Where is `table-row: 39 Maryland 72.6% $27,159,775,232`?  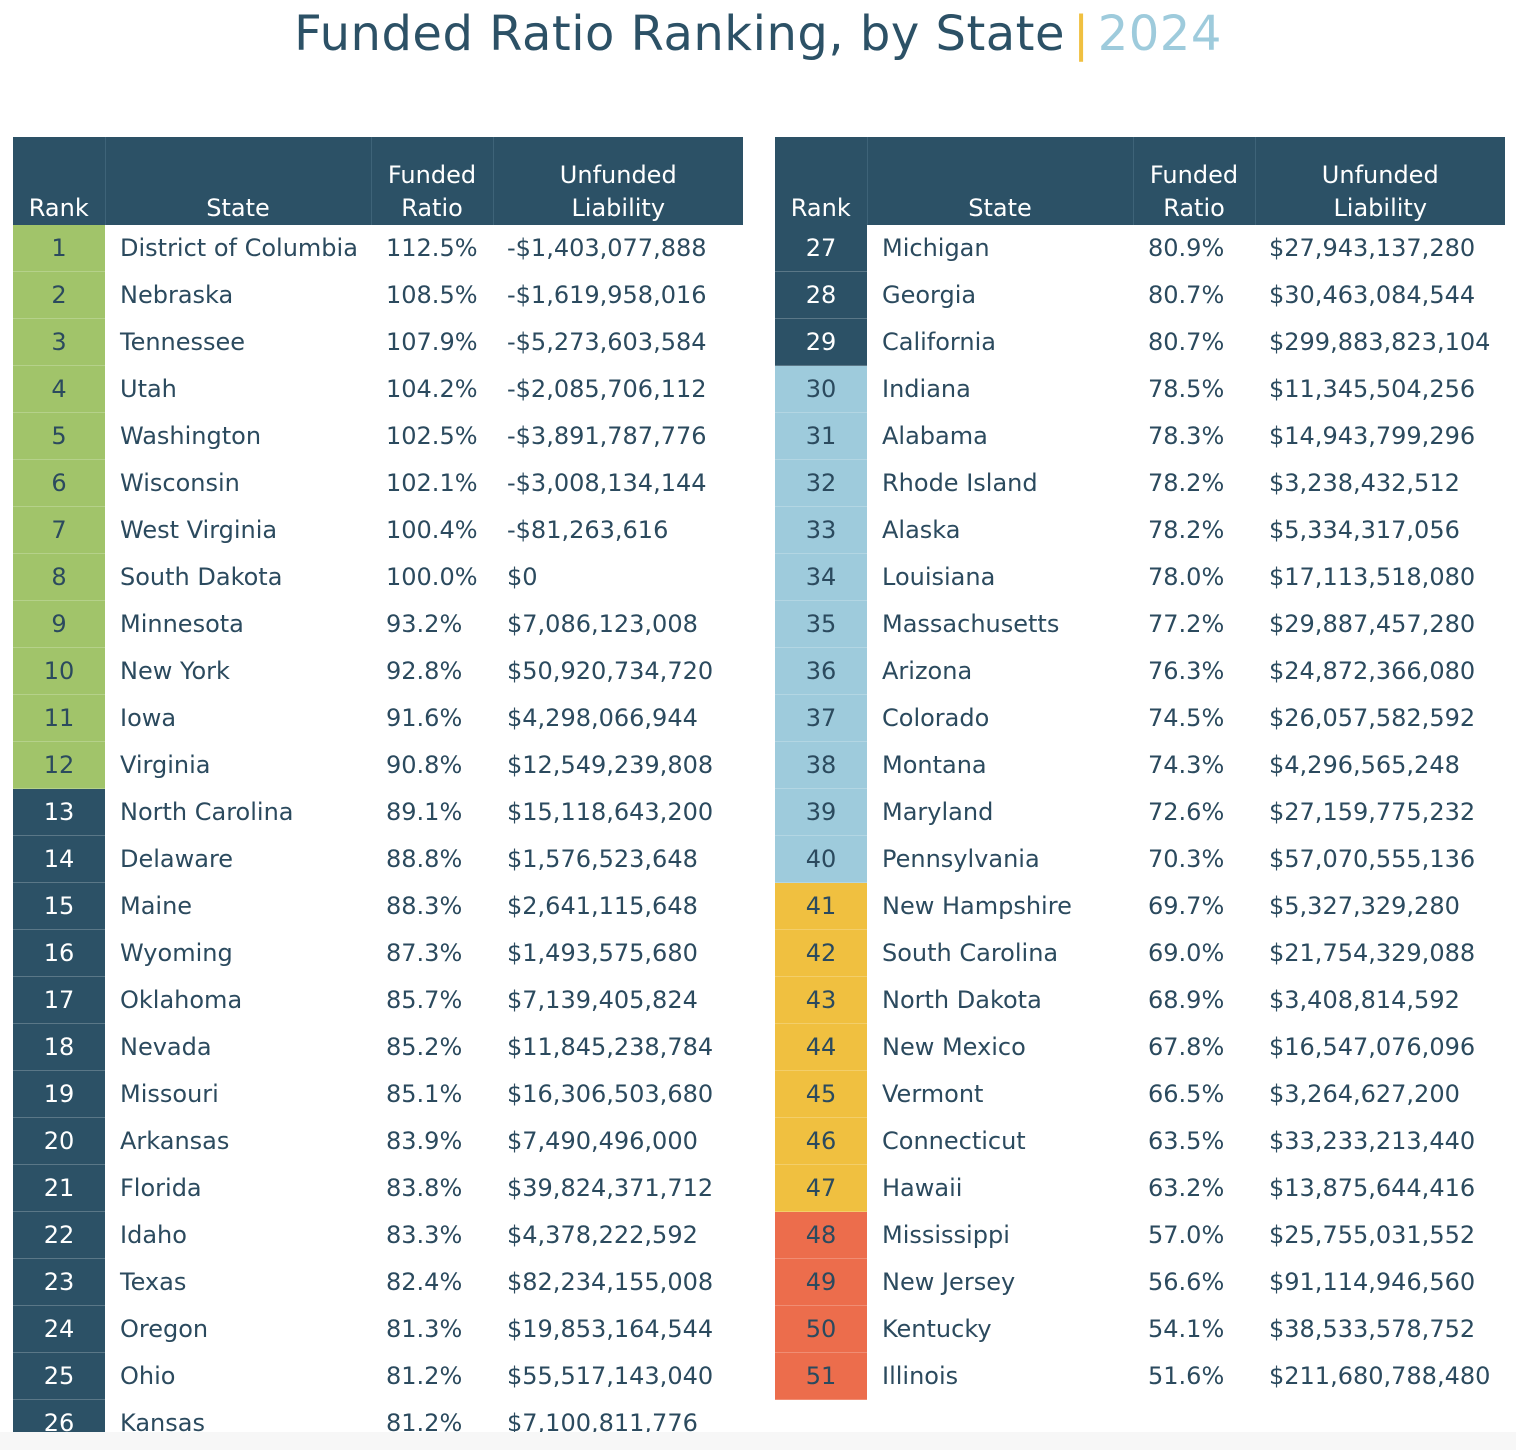 table-row: 39 Maryland 72.6% $27,159,775,232 is located at coordinates (1140, 812).